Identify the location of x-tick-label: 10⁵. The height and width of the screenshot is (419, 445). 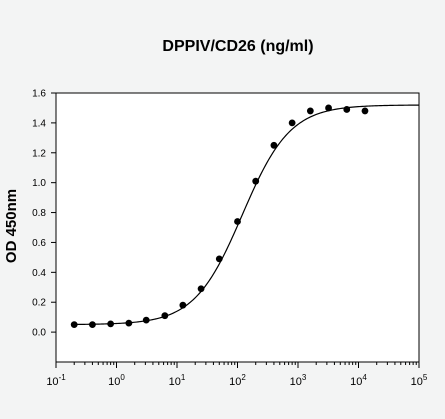
(419, 380).